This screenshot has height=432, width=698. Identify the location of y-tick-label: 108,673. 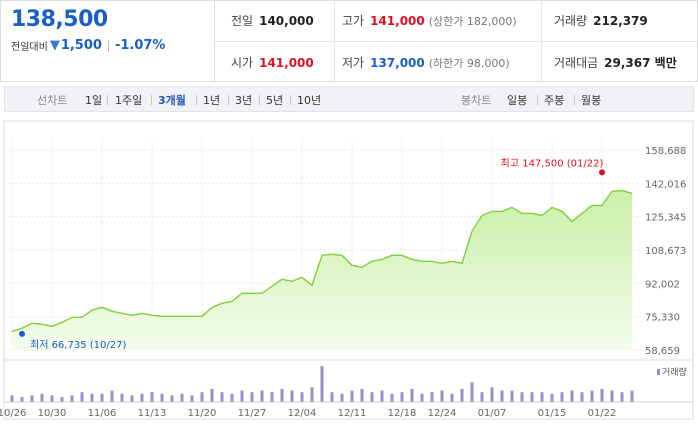
(665, 251).